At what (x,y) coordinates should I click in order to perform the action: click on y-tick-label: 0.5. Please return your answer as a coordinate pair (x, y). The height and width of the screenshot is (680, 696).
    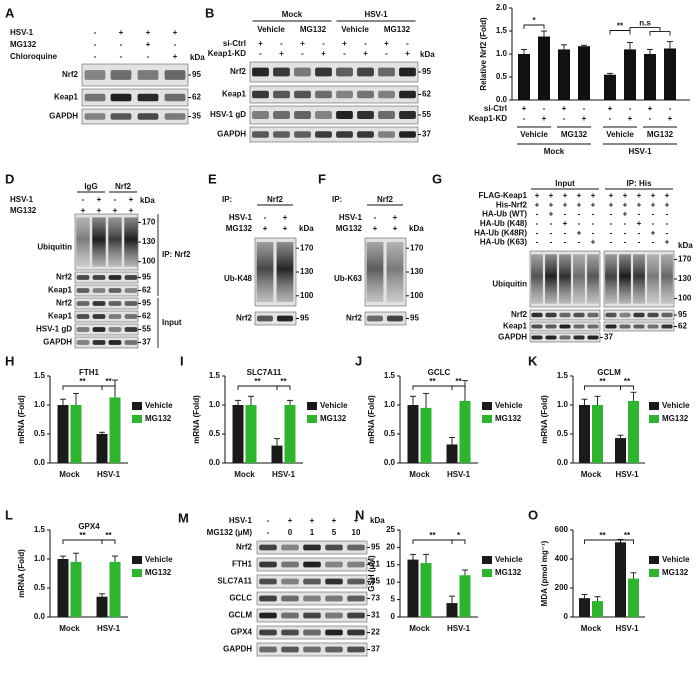
    Looking at the image, I should click on (390, 433).